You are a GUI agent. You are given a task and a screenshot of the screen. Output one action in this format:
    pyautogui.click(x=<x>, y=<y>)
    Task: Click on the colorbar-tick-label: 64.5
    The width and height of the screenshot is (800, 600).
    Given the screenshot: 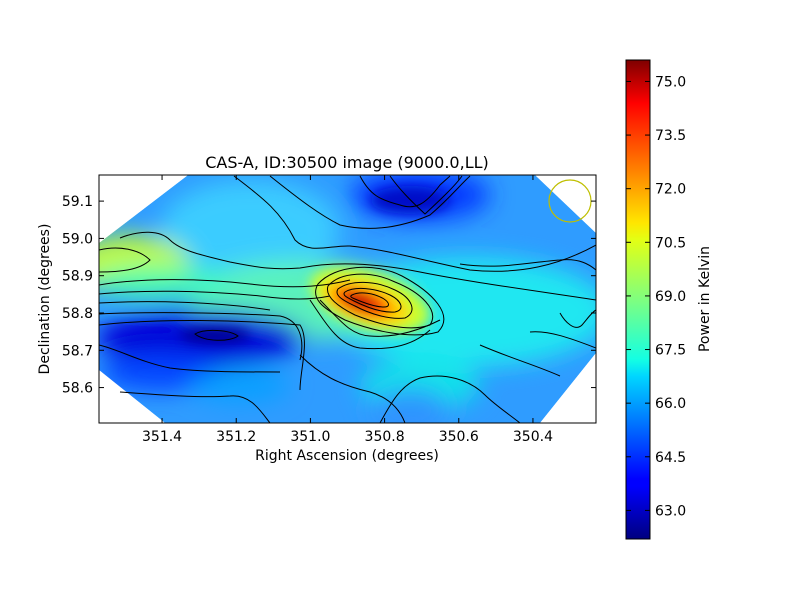 What is the action you would take?
    pyautogui.click(x=670, y=458)
    